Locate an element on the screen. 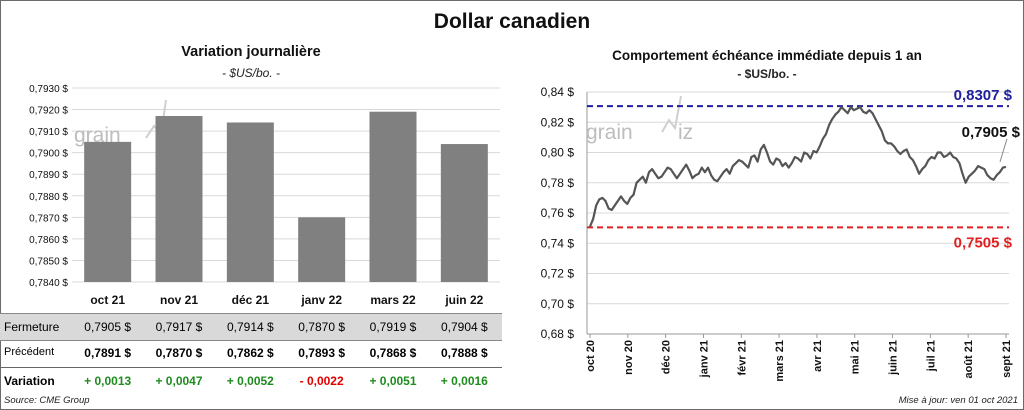 The height and width of the screenshot is (410, 1024). y-tick-label: 0,82 $ is located at coordinates (558, 122).